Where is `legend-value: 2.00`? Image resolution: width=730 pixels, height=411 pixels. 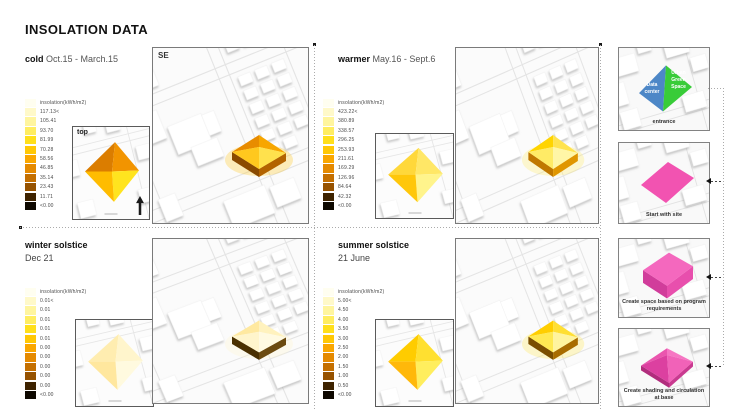 legend-value: 2.00 is located at coordinates (343, 357).